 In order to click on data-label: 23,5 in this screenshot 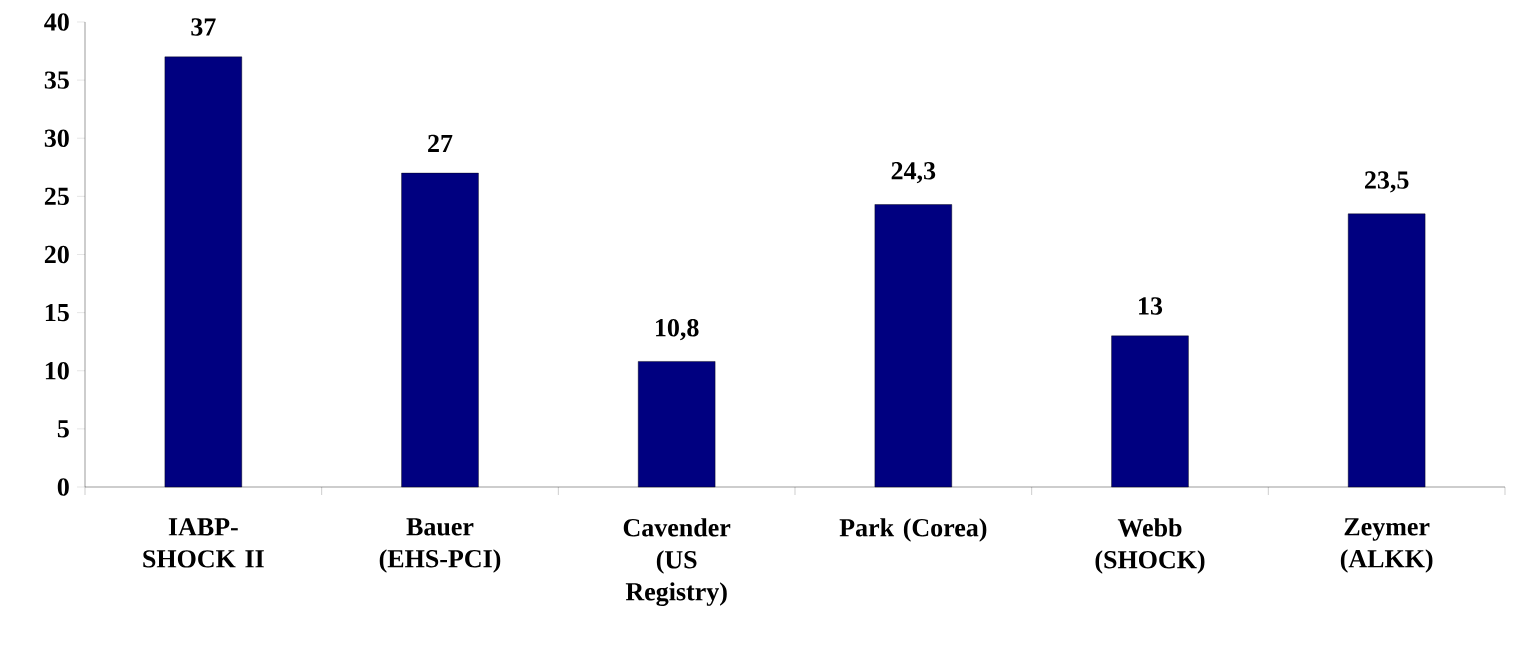, I will do `click(1387, 182)`.